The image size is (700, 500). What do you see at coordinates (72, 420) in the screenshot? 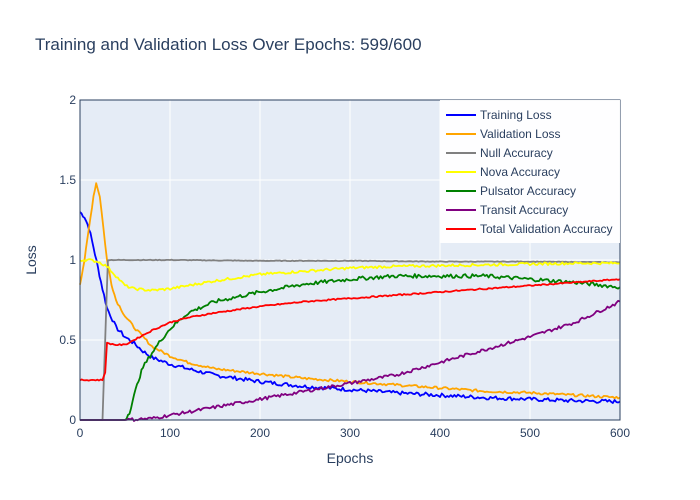
I see `y-tick-label: 0` at bounding box center [72, 420].